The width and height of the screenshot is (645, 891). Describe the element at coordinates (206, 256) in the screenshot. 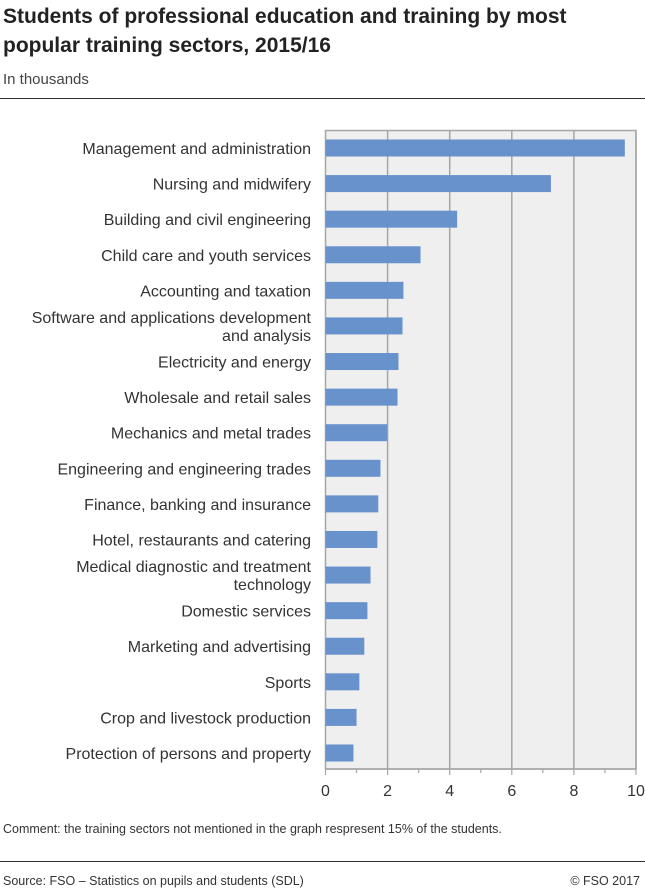

I see `category-label: Child care and youth services` at that location.